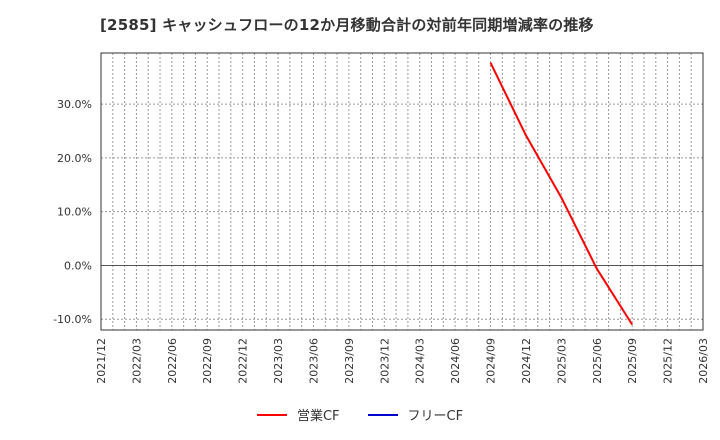  I want to click on legend-label: フリーCF, so click(435, 416).